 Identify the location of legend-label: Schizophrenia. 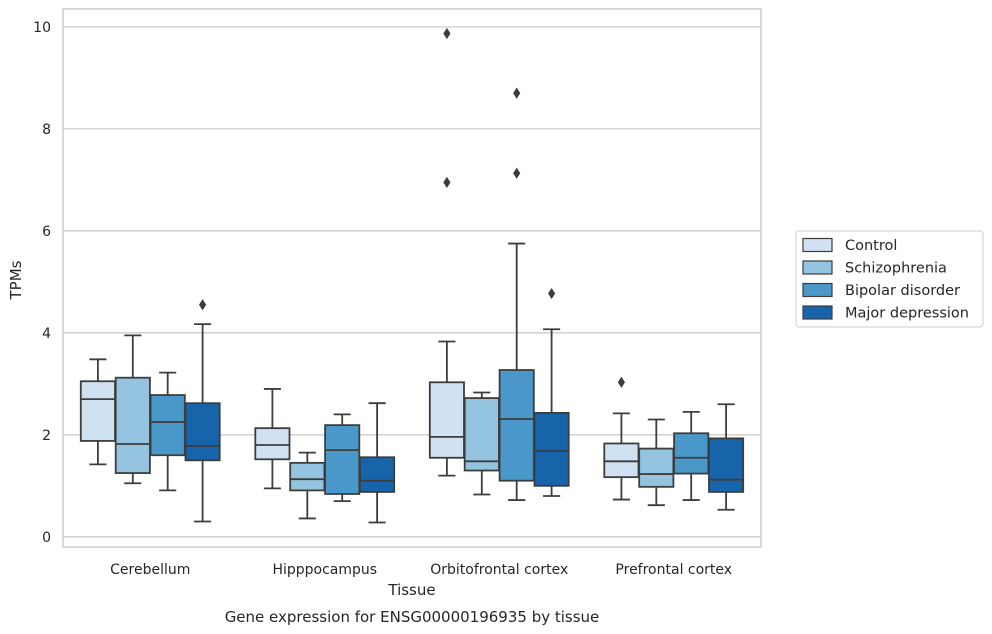
(896, 269).